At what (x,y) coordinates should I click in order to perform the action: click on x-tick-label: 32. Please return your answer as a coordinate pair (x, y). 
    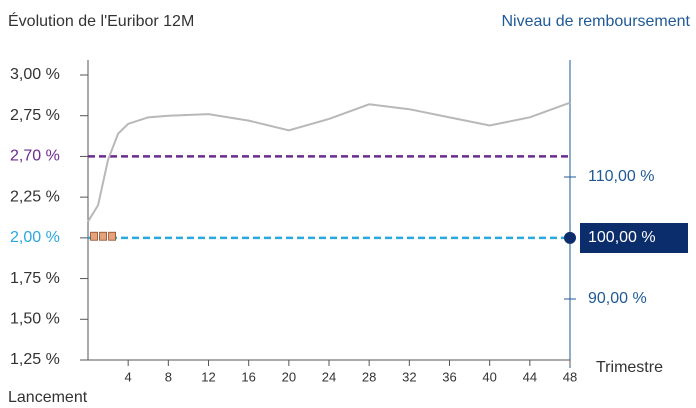
    Looking at the image, I should click on (409, 376).